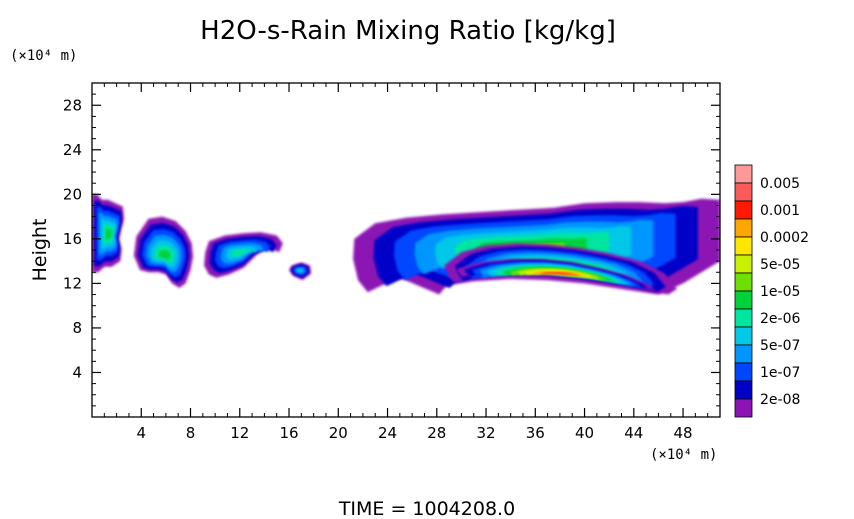 Image resolution: width=854 pixels, height=519 pixels. What do you see at coordinates (77, 328) in the screenshot?
I see `y-tick-label: 8` at bounding box center [77, 328].